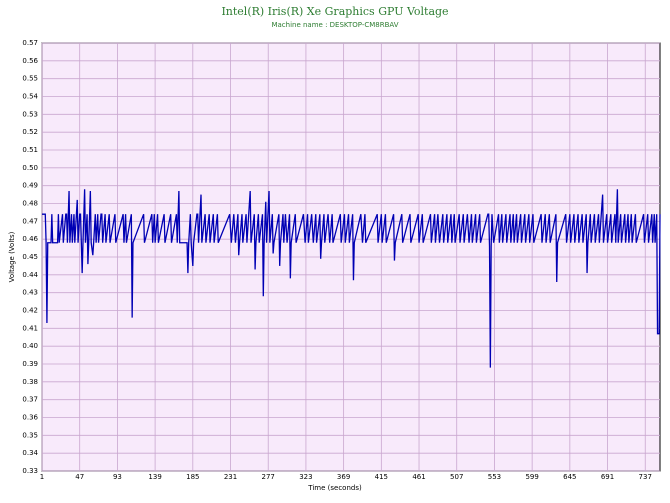  What do you see at coordinates (343, 477) in the screenshot?
I see `x-tick-label: 369` at bounding box center [343, 477].